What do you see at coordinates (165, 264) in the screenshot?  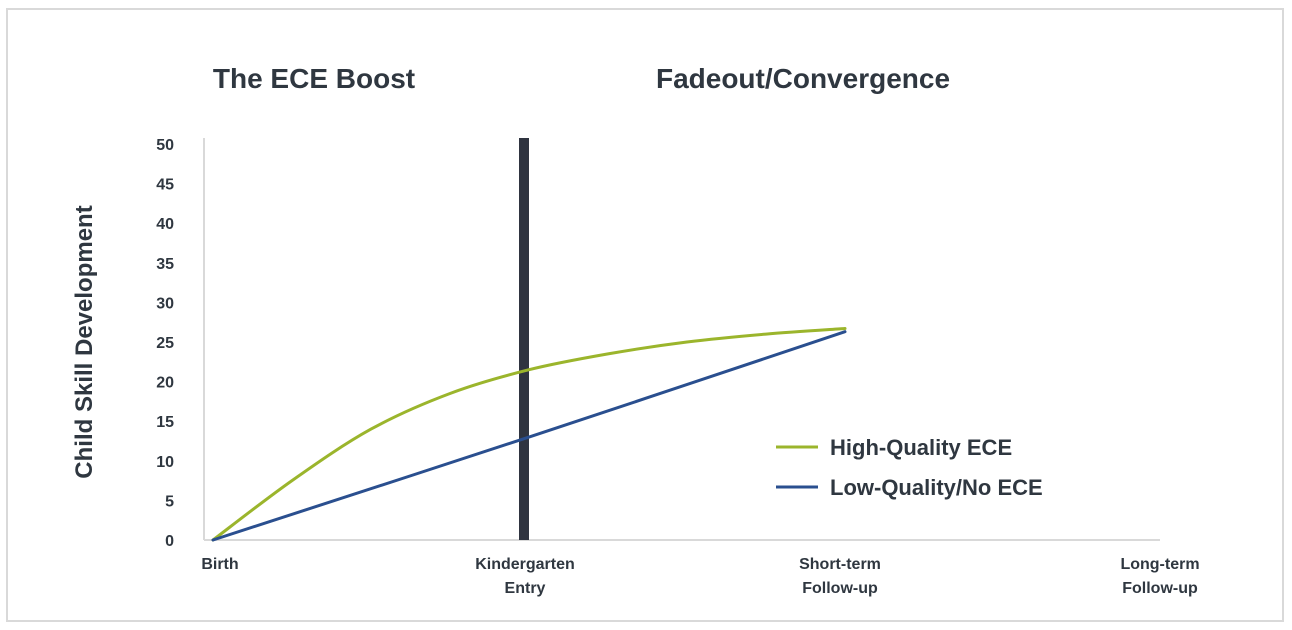 I see `y-tick-label: 35` at bounding box center [165, 264].